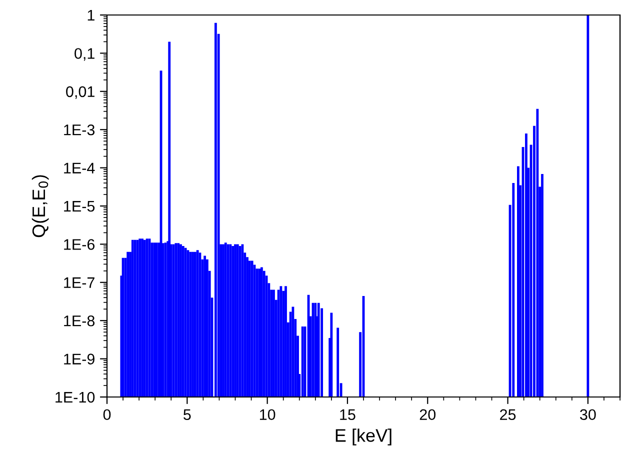 This screenshot has height=459, width=621. I want to click on y-tick-label: 1E-4, so click(79, 168).